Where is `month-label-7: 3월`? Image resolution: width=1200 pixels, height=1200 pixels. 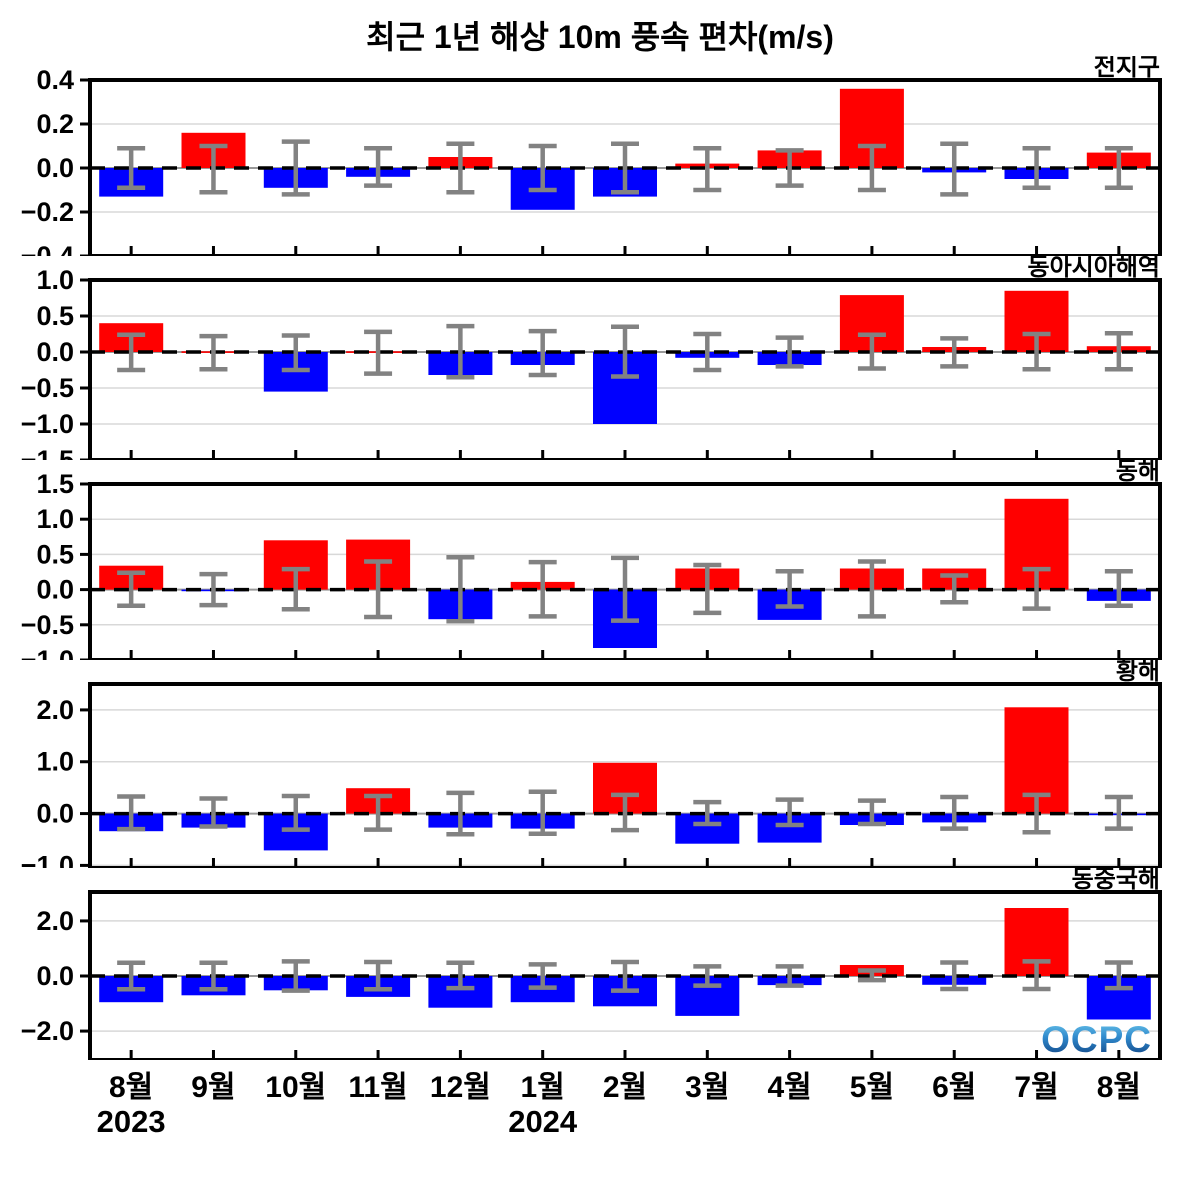 month-label-7: 3월 is located at coordinates (707, 1087).